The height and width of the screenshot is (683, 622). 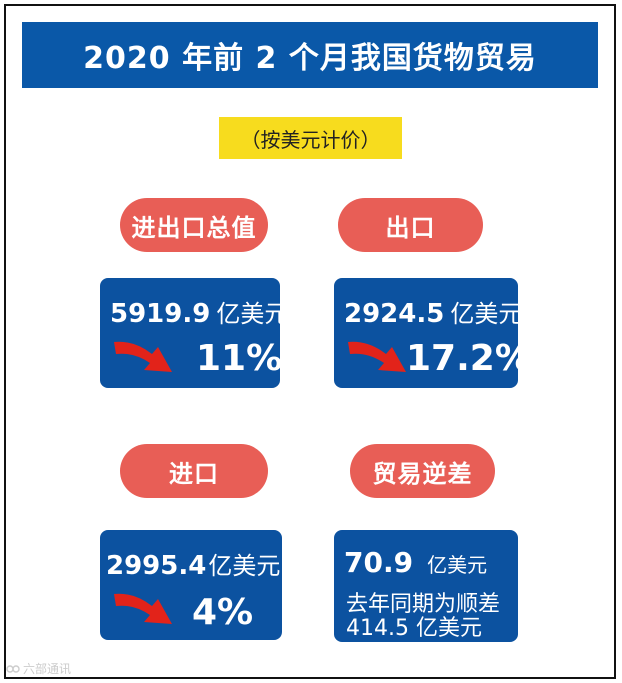 What do you see at coordinates (310, 55) in the screenshot?
I see `poster-title: 2020 年前 2 个月我国货物贸易` at bounding box center [310, 55].